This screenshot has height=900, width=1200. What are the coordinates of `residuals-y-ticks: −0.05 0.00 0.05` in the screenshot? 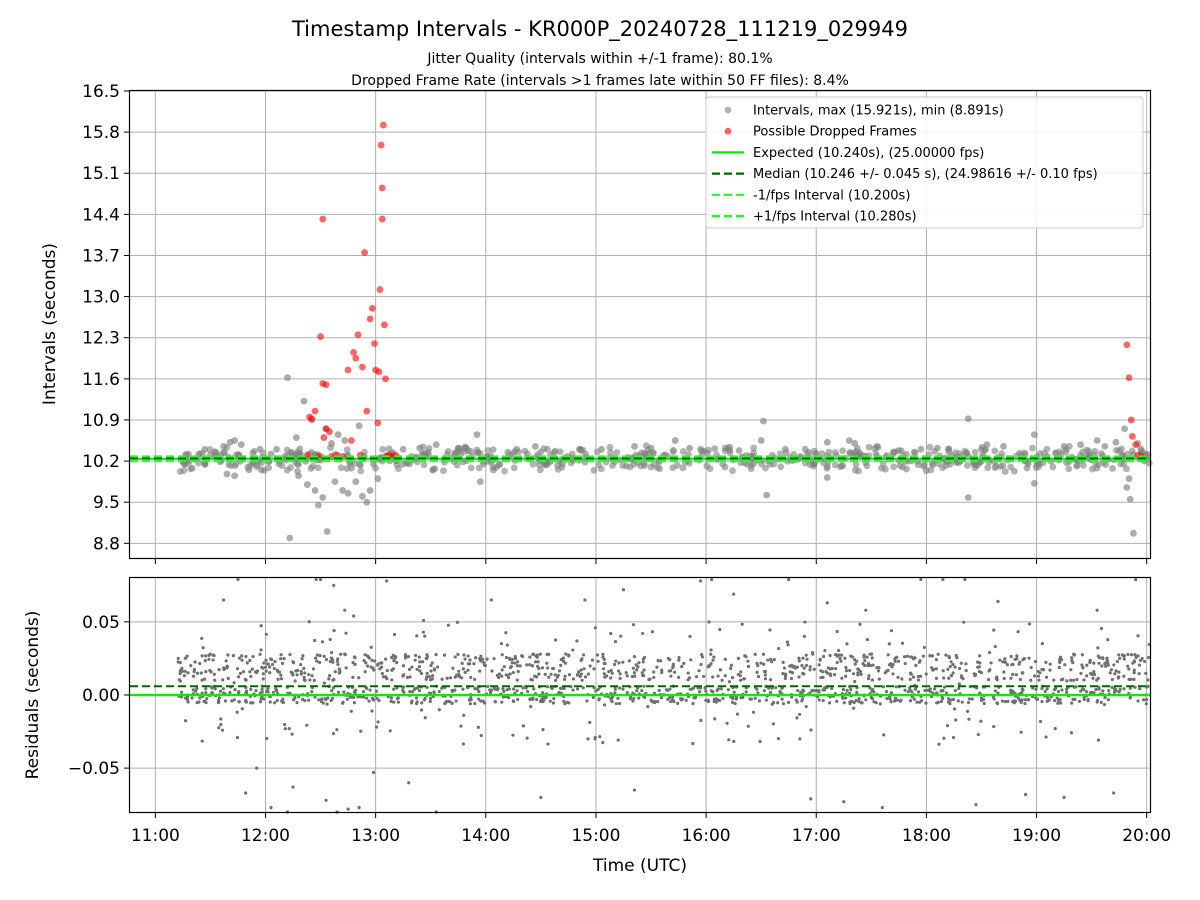 It's located at (99, 696).